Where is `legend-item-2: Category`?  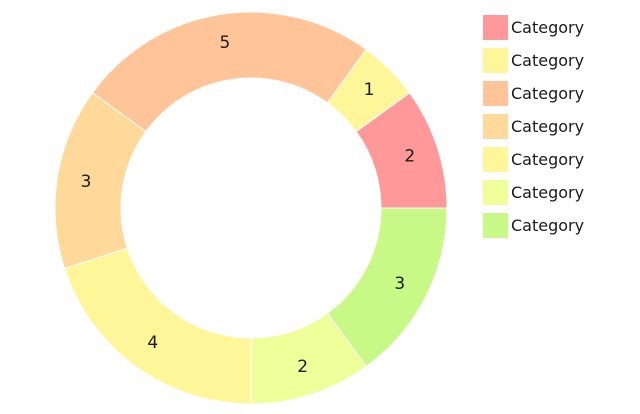
legend-item-2: Category is located at coordinates (533, 60).